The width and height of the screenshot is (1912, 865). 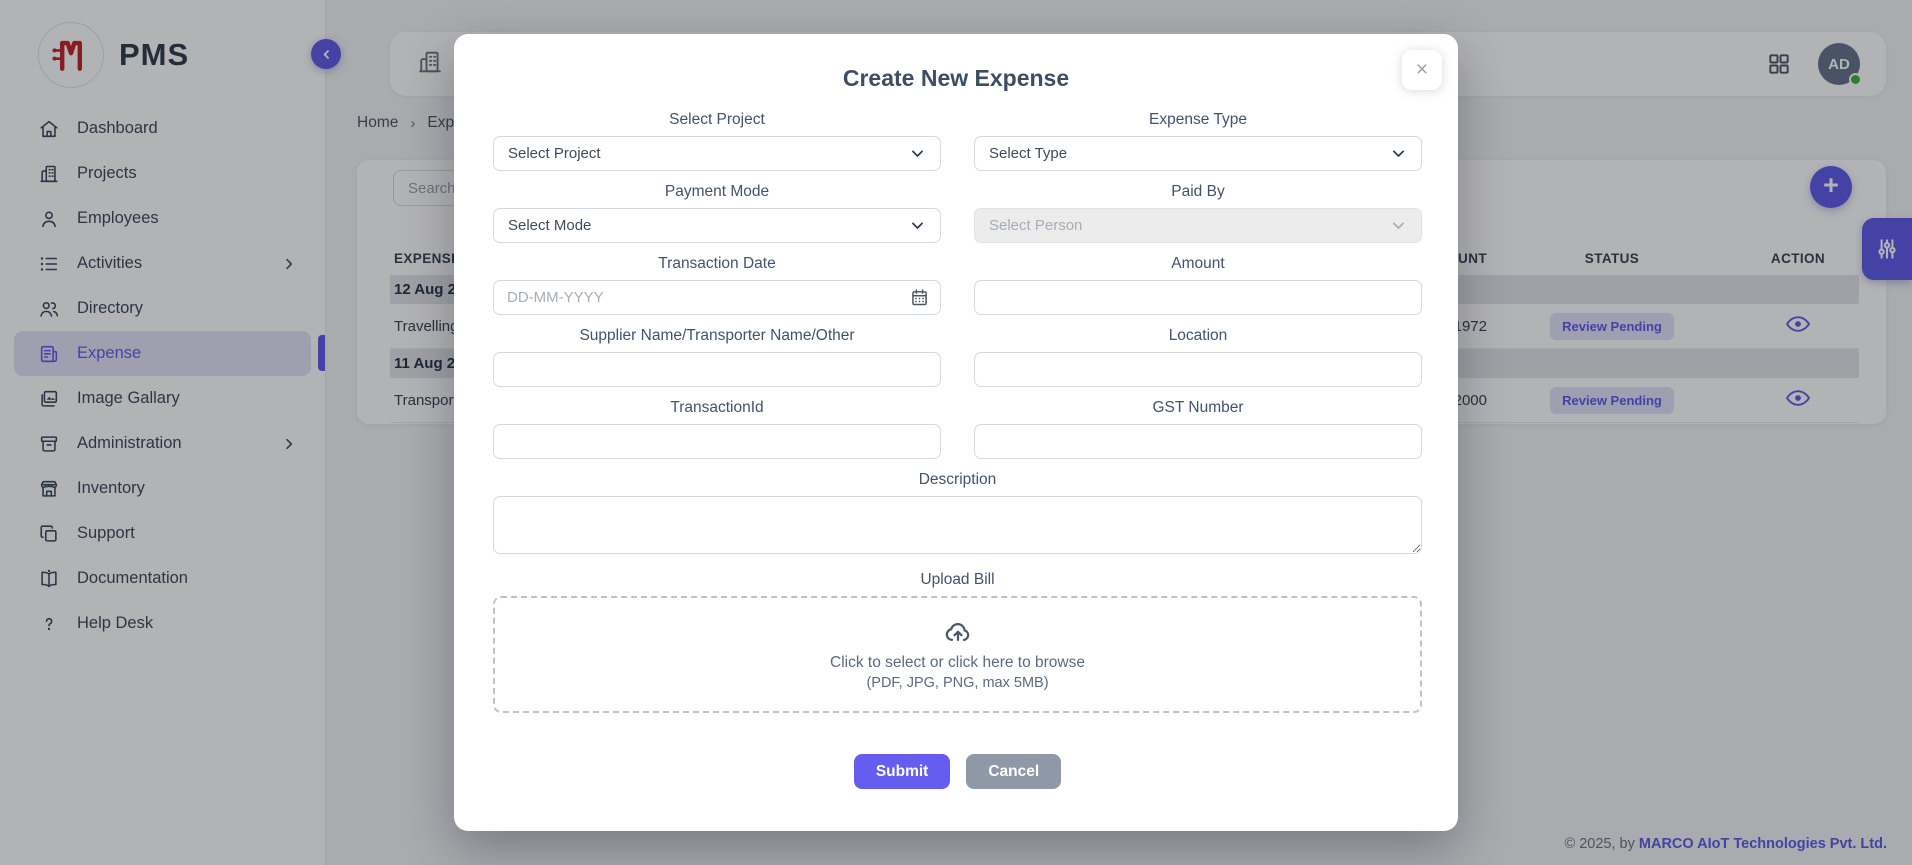 I want to click on location-input, so click(x=1198, y=369).